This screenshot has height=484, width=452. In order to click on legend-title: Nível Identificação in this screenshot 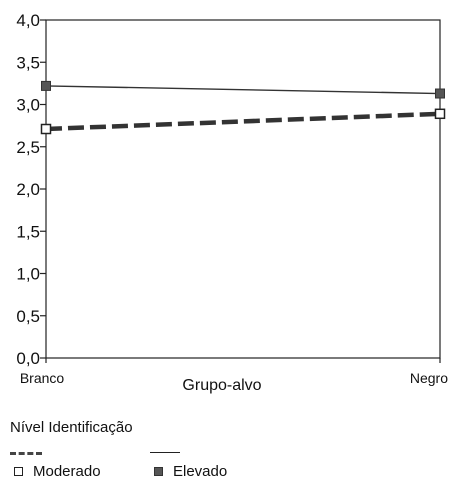, I will do `click(71, 427)`.